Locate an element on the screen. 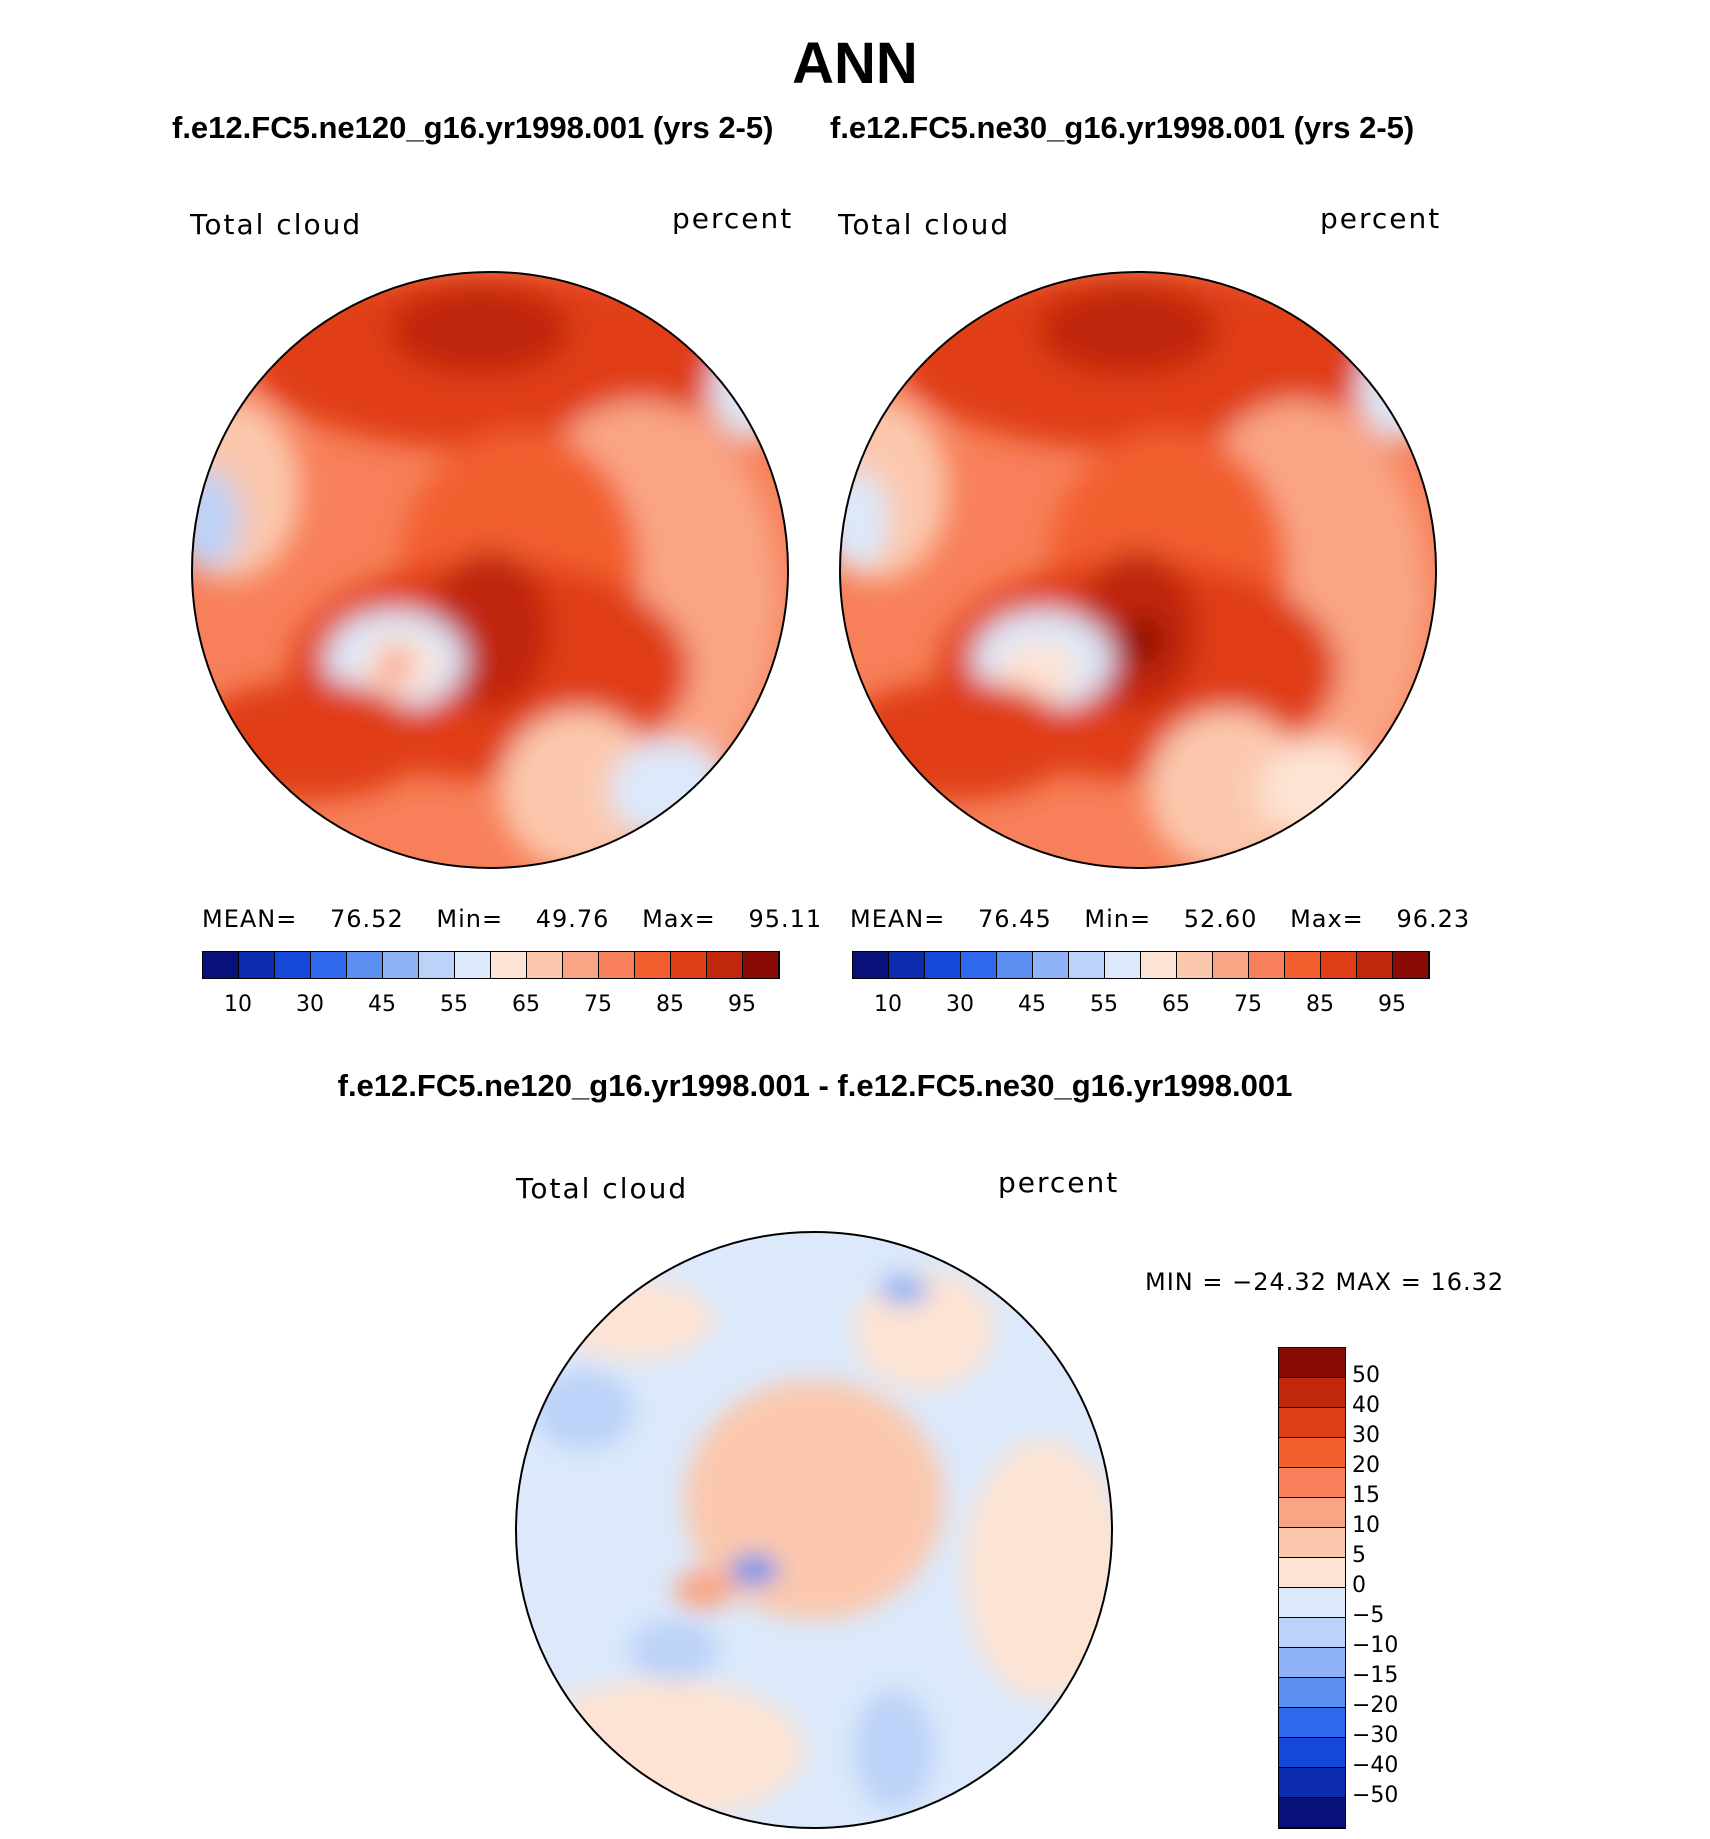  diff-colorbar-tick-label: 40 is located at coordinates (1366, 1405).